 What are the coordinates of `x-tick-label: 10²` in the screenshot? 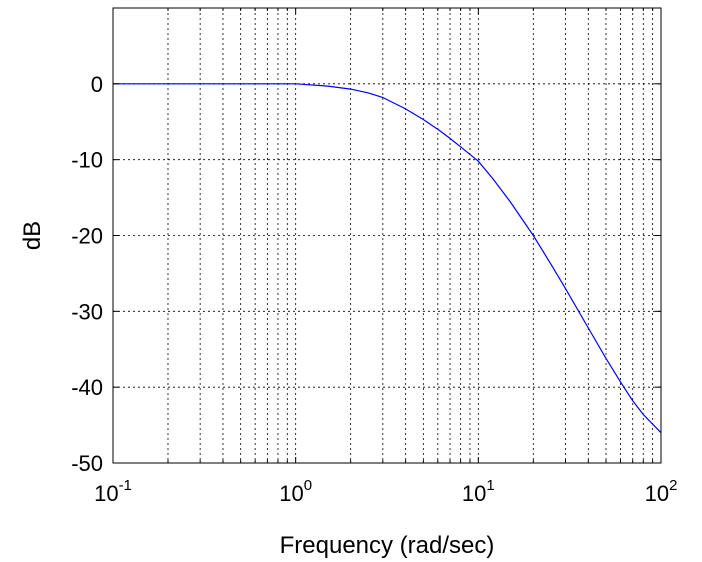 It's located at (661, 491).